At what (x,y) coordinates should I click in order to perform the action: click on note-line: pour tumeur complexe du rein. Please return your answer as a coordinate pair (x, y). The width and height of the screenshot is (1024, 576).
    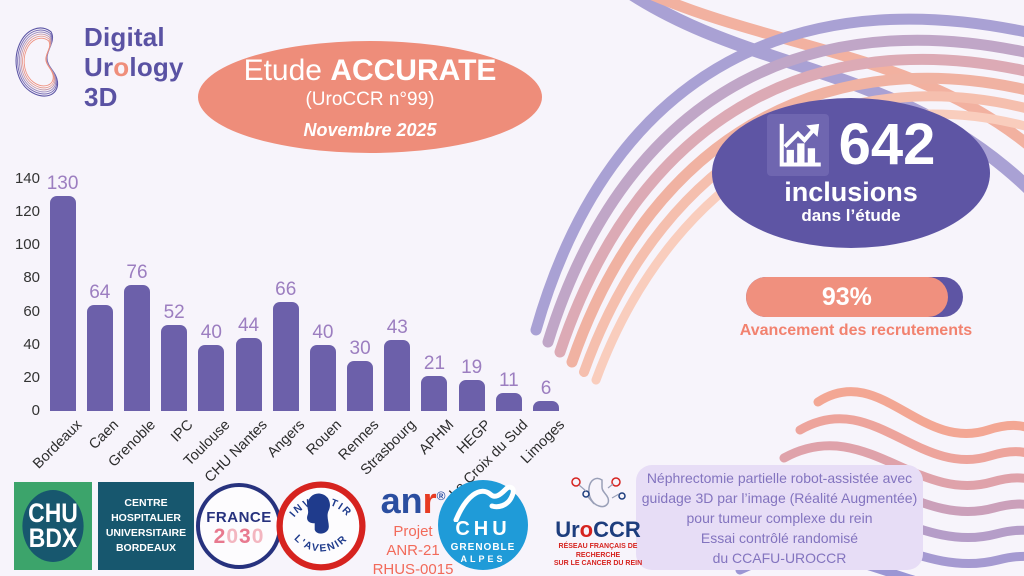
    Looking at the image, I should click on (779, 517).